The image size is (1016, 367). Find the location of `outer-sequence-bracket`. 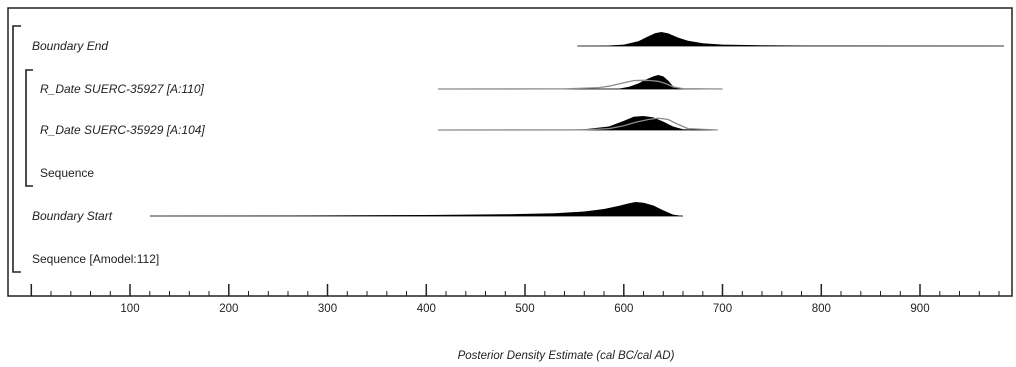

outer-sequence-bracket is located at coordinates (16, 149).